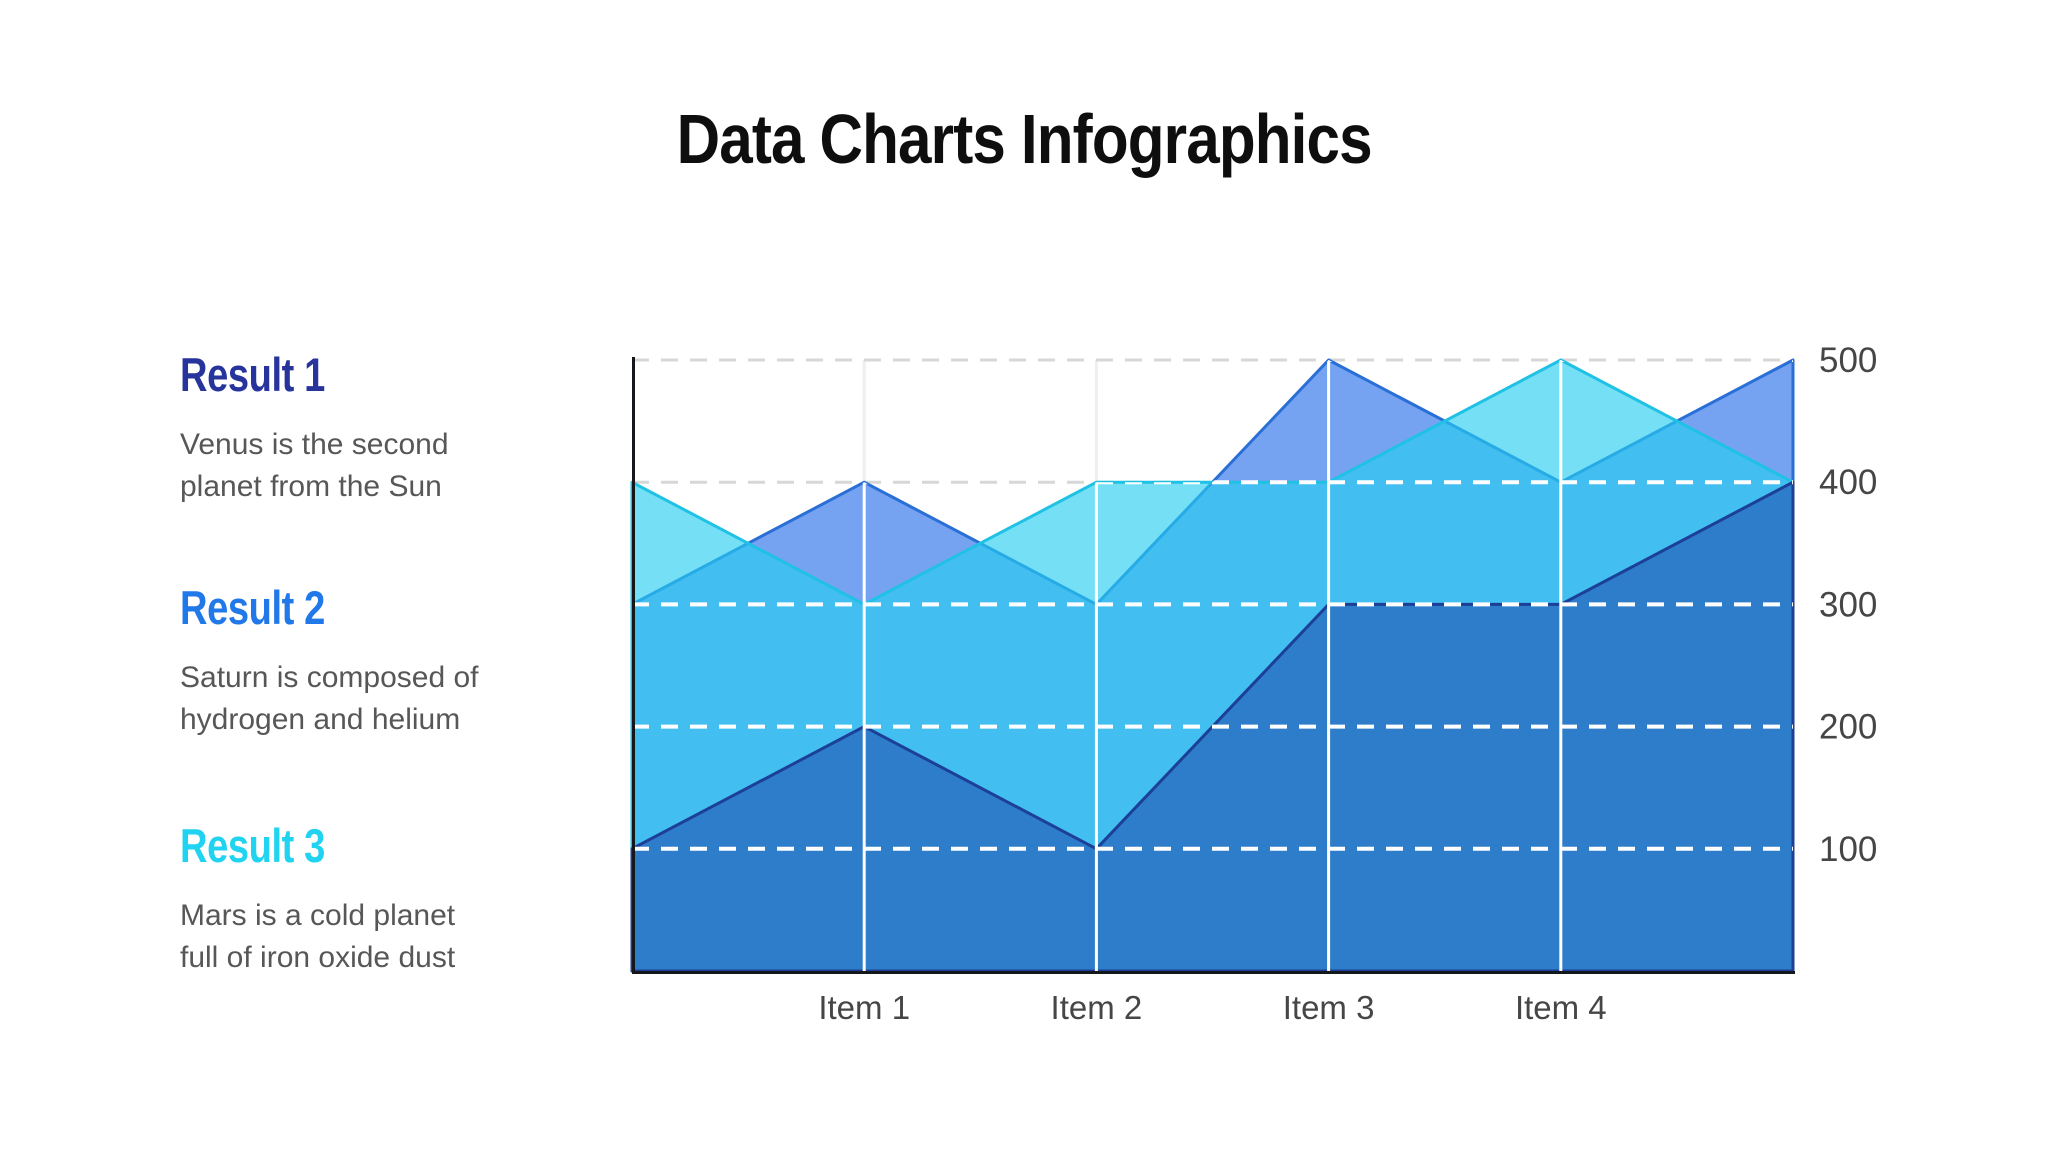 The width and height of the screenshot is (2048, 1152). Describe the element at coordinates (311, 486) in the screenshot. I see `result-1-desc-line2: planet from the Sun` at that location.